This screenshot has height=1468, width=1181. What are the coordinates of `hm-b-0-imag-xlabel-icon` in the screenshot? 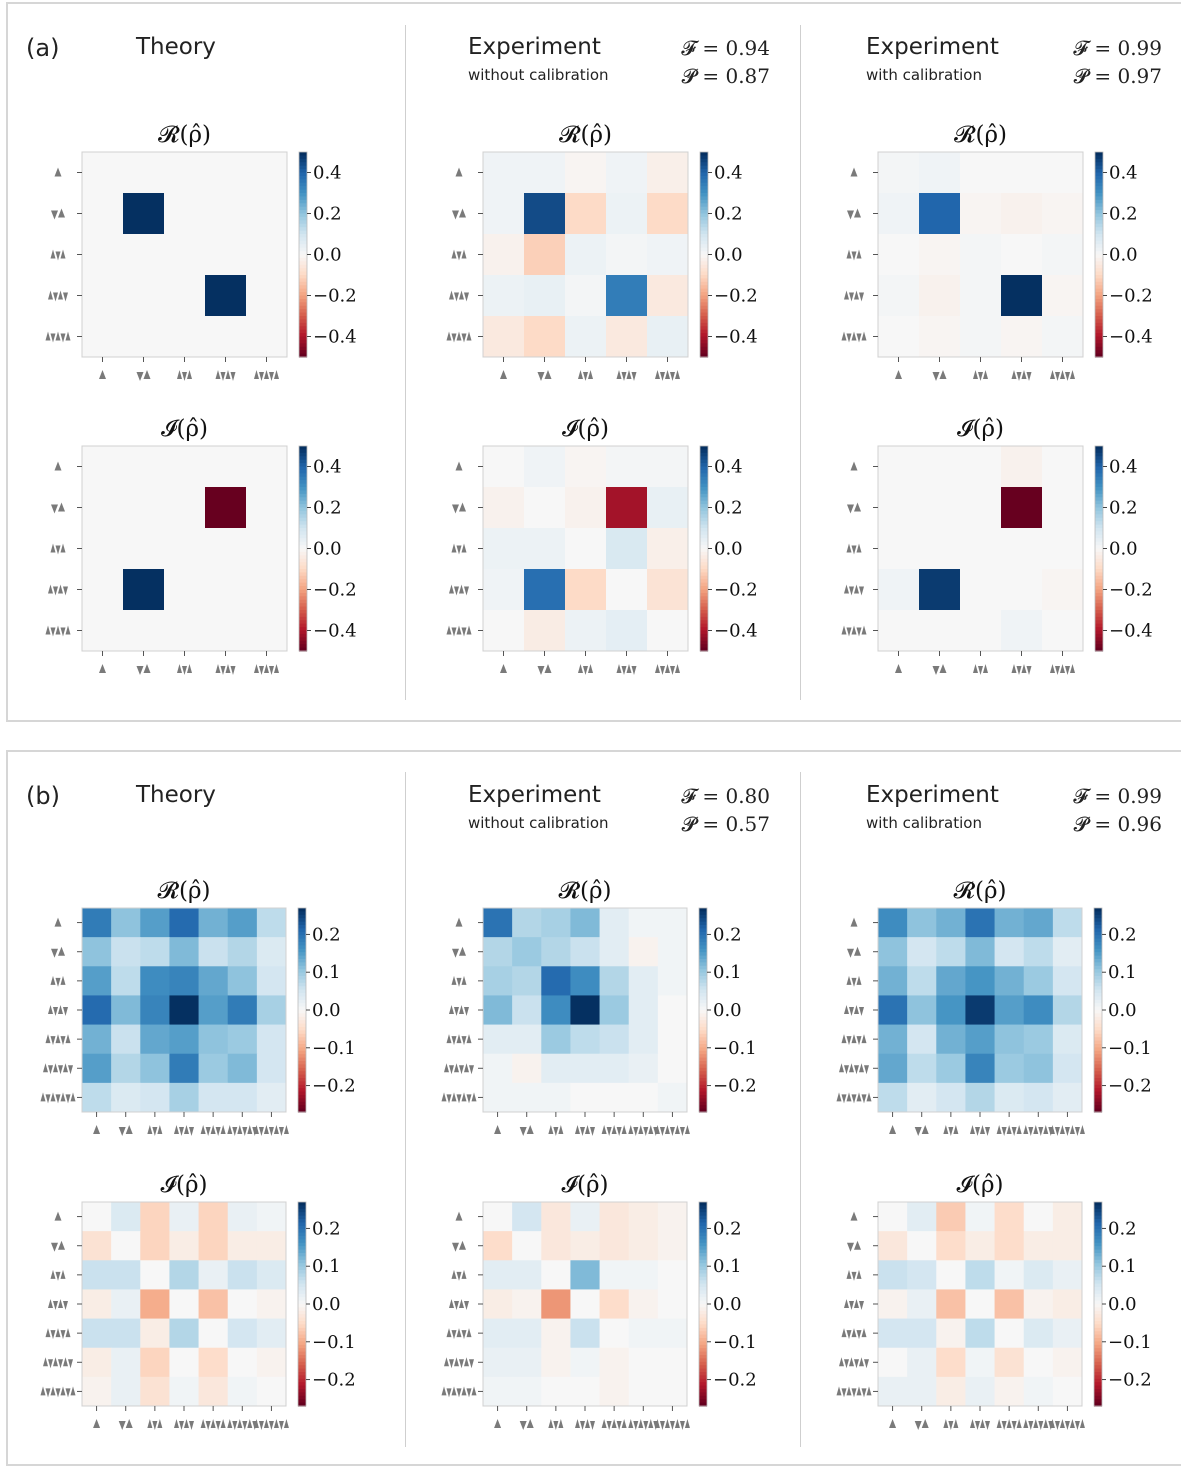 It's located at (242, 1424).